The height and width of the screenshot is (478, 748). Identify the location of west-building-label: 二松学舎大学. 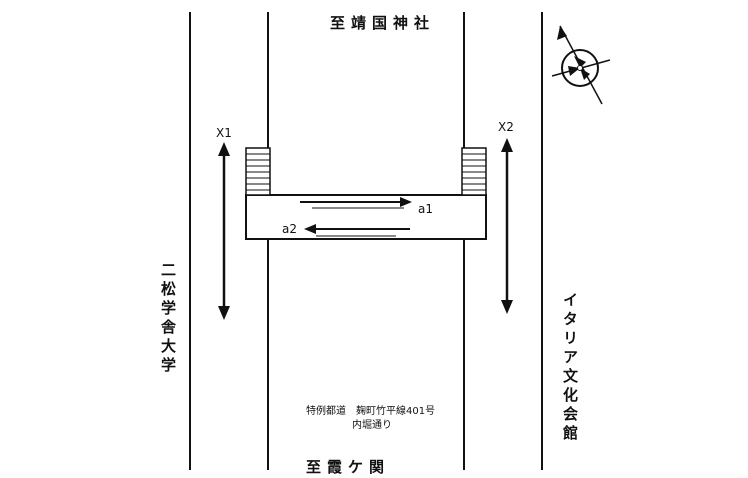
(168, 319).